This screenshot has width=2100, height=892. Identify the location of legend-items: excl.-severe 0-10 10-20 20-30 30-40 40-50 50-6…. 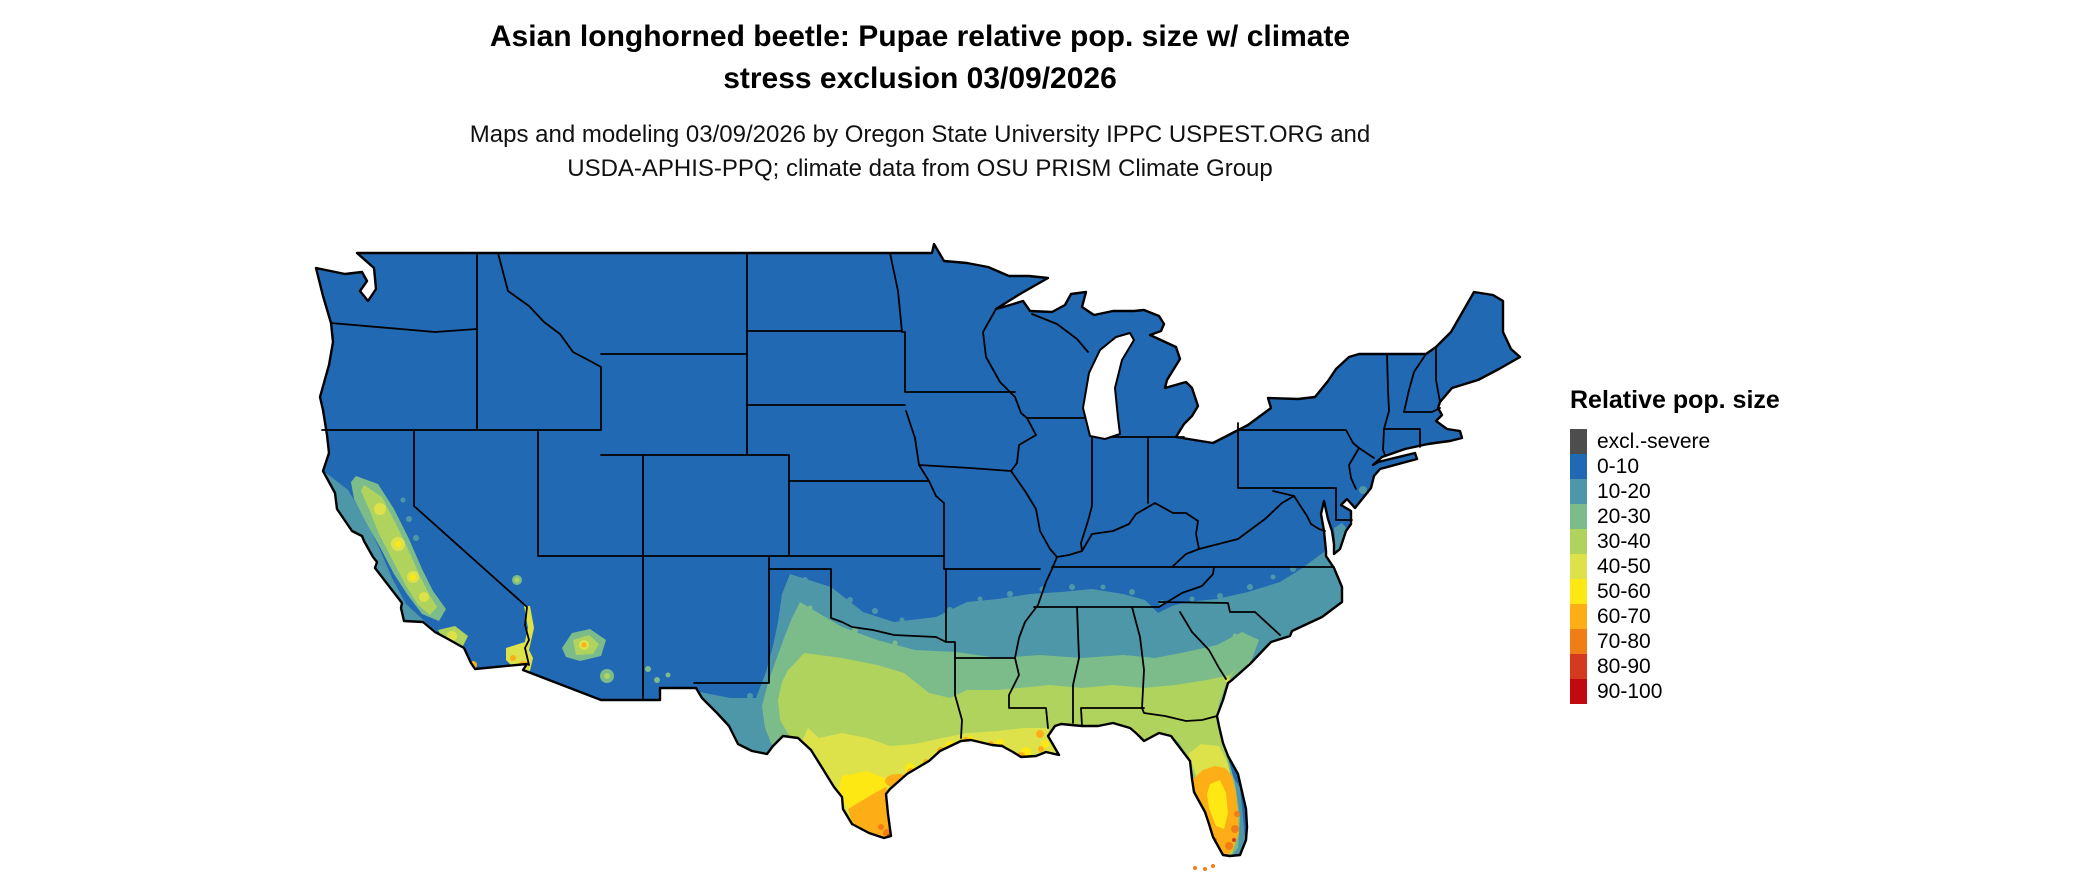
(1675, 566).